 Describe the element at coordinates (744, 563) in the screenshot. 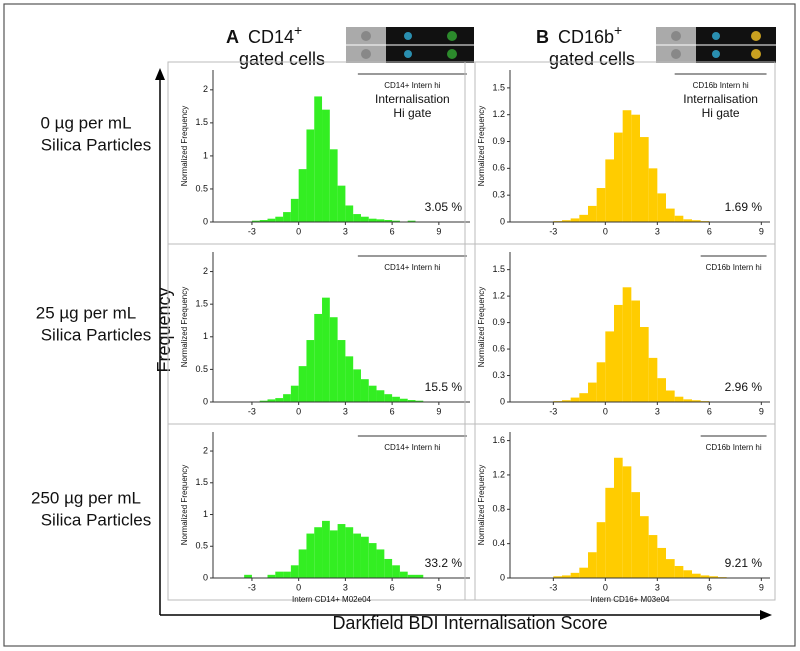

I see `percentage: 9.21 %` at that location.